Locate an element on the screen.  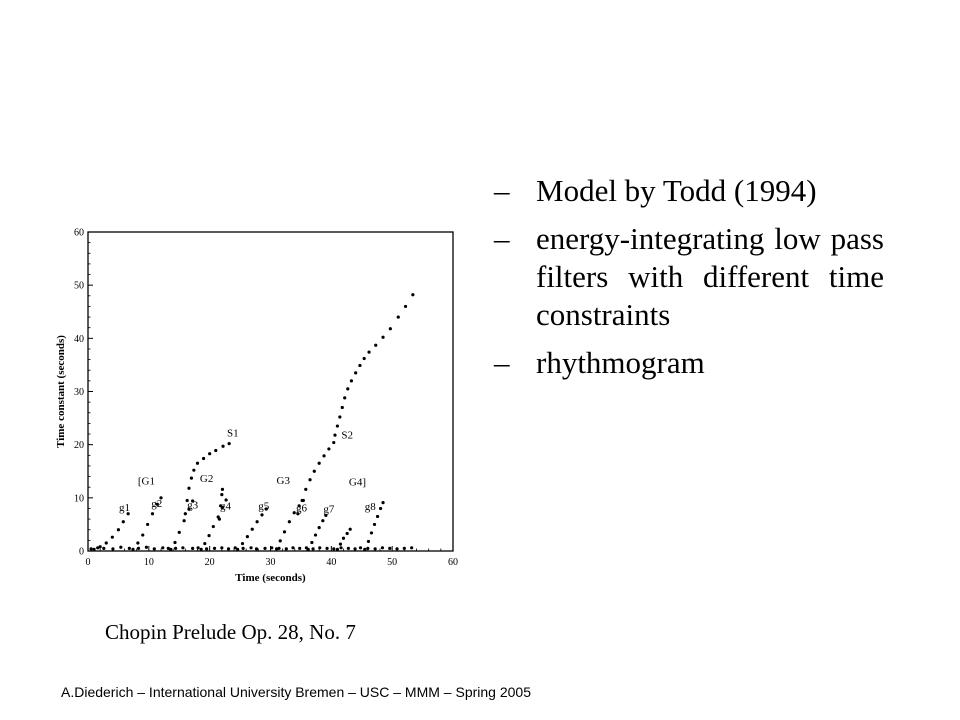
annotation-label: G4] is located at coordinates (357, 483).